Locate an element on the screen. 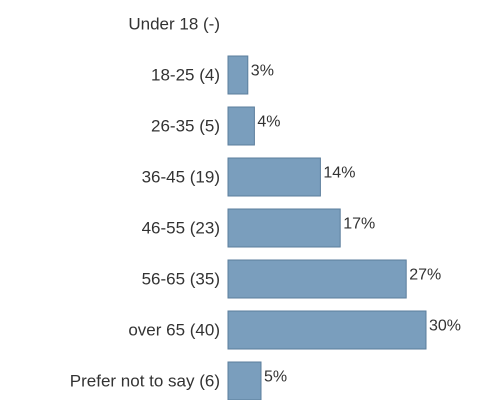 The image size is (478, 400). category-label: over 65 (40) is located at coordinates (174, 330).